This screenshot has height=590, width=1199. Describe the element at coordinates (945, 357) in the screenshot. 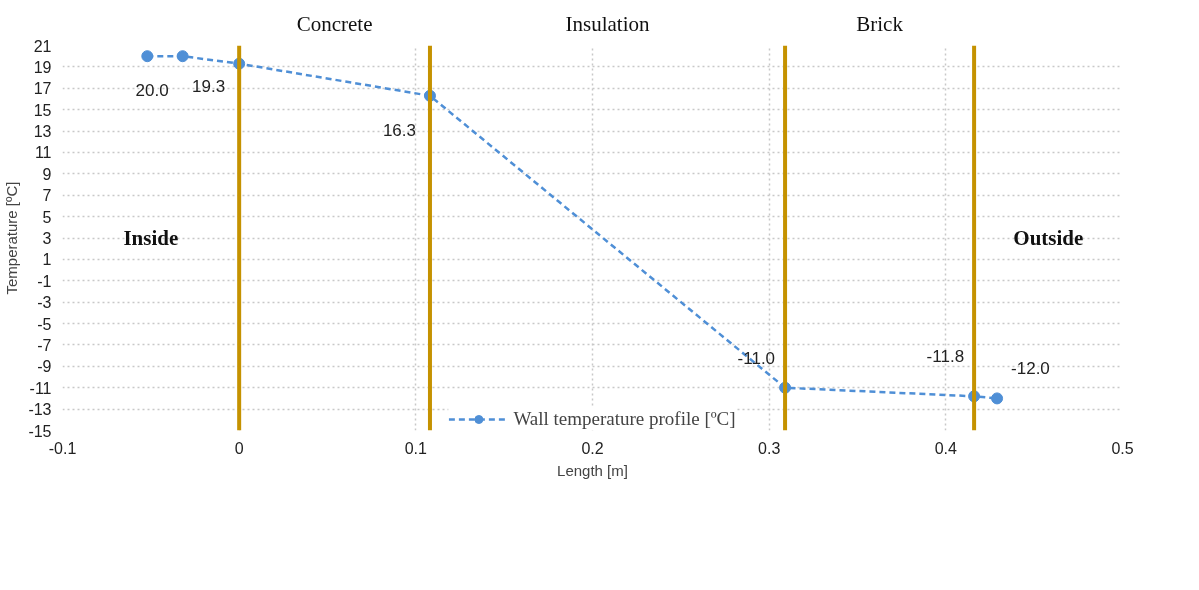

I see `data-label: -11.8` at that location.